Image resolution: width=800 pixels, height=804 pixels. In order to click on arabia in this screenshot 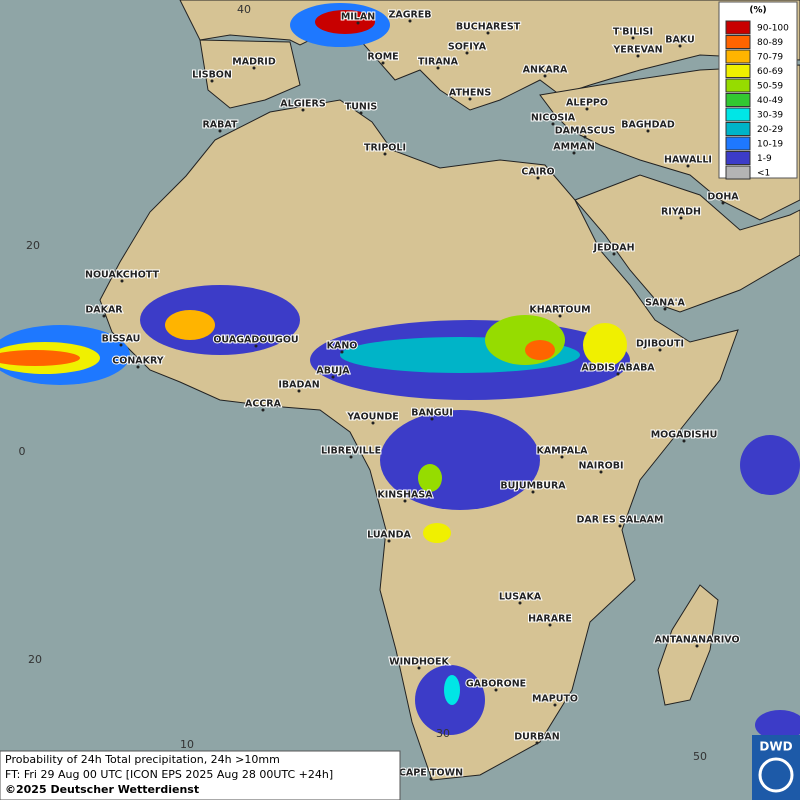, I will do `click(687, 243)`.